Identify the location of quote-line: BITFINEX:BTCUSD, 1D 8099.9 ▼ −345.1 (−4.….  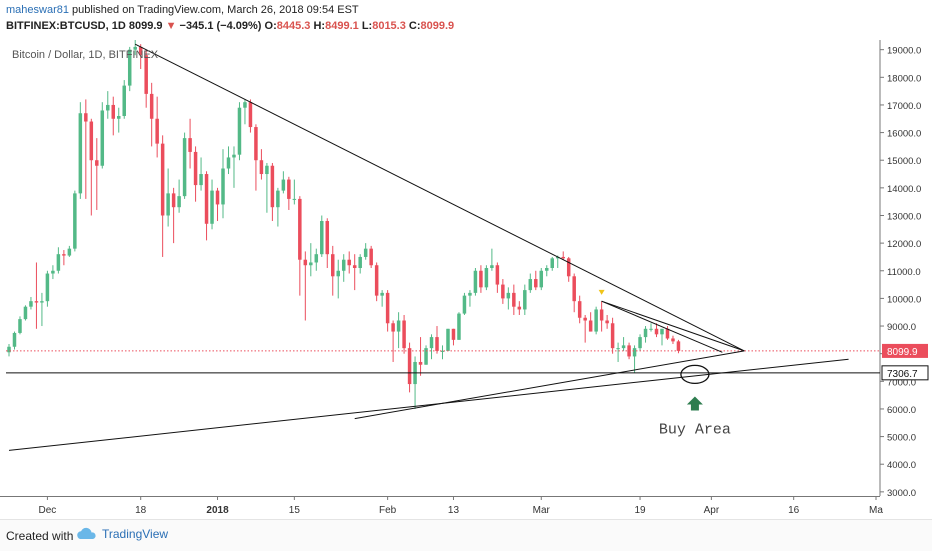
(230, 26).